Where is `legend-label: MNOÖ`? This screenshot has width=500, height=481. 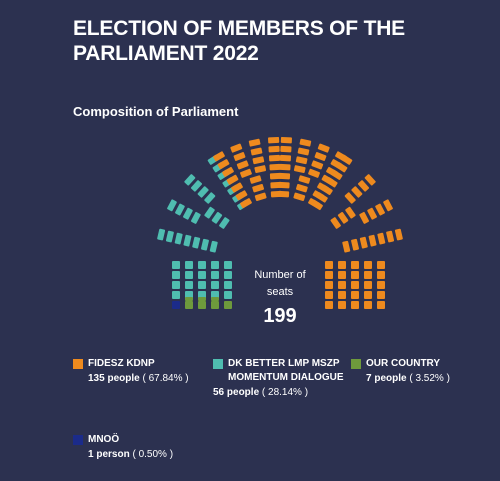
legend-label: MNOÖ is located at coordinates (104, 439).